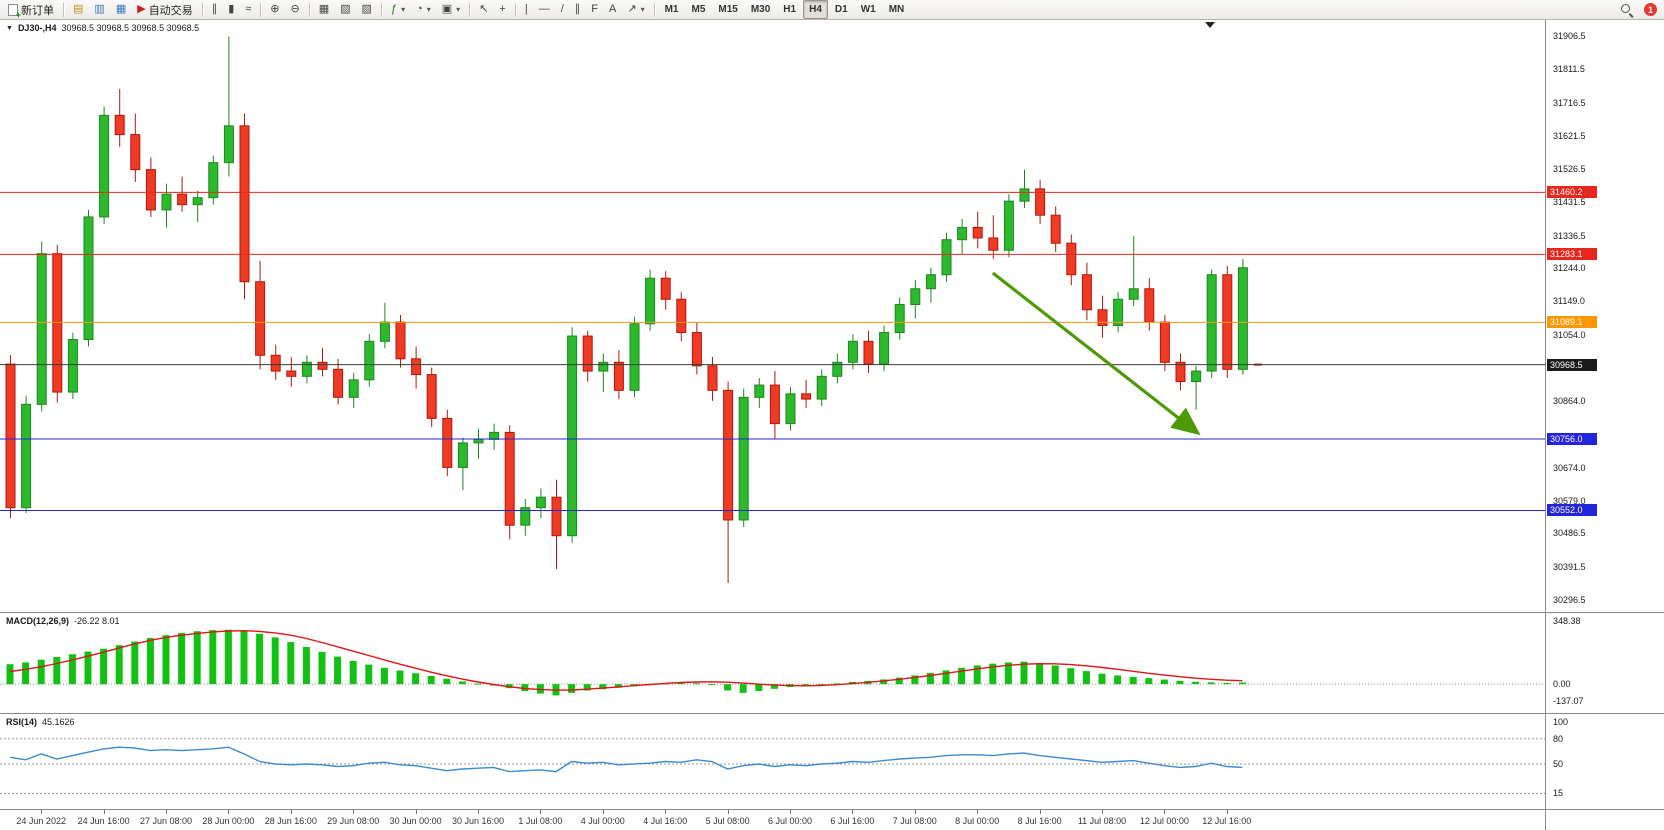 Image resolution: width=1664 pixels, height=830 pixels. I want to click on fibonacci-icon: F, so click(594, 9).